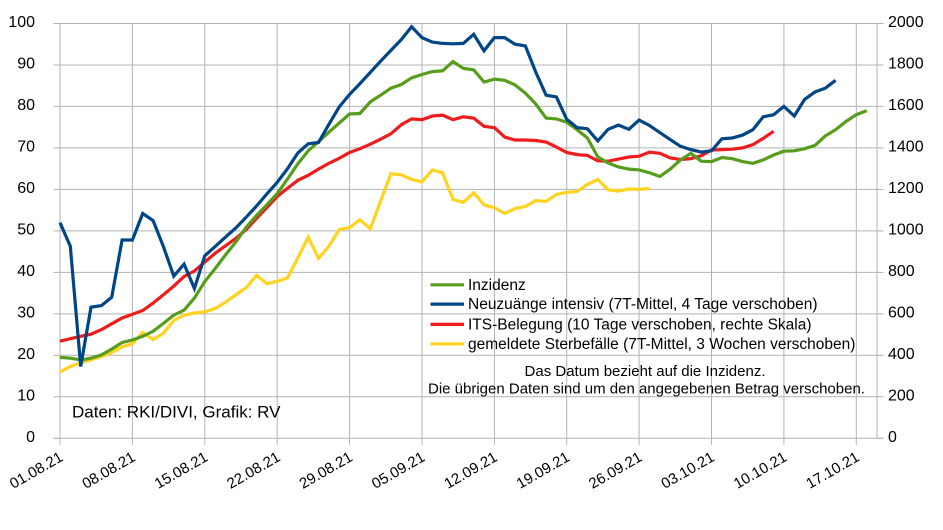 This screenshot has width=943, height=530. Describe the element at coordinates (26, 105) in the screenshot. I see `svg-text: 80` at that location.